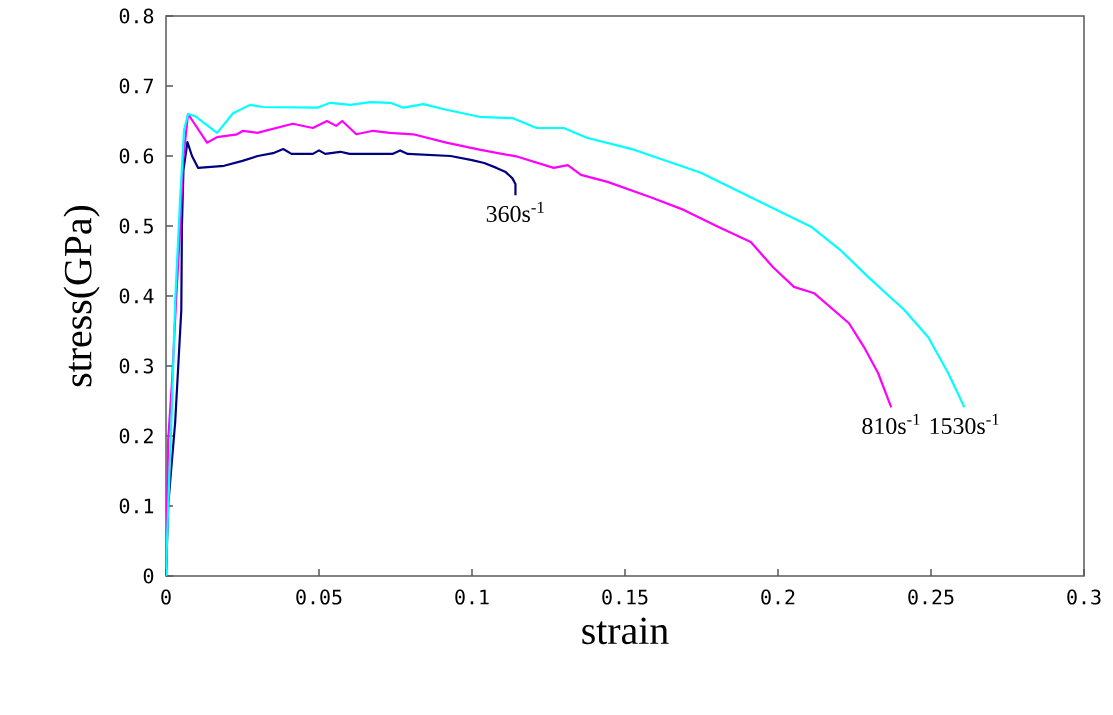 This screenshot has width=1113, height=715. Describe the element at coordinates (891, 424) in the screenshot. I see `series-label: 810s$^{-1}$` at that location.